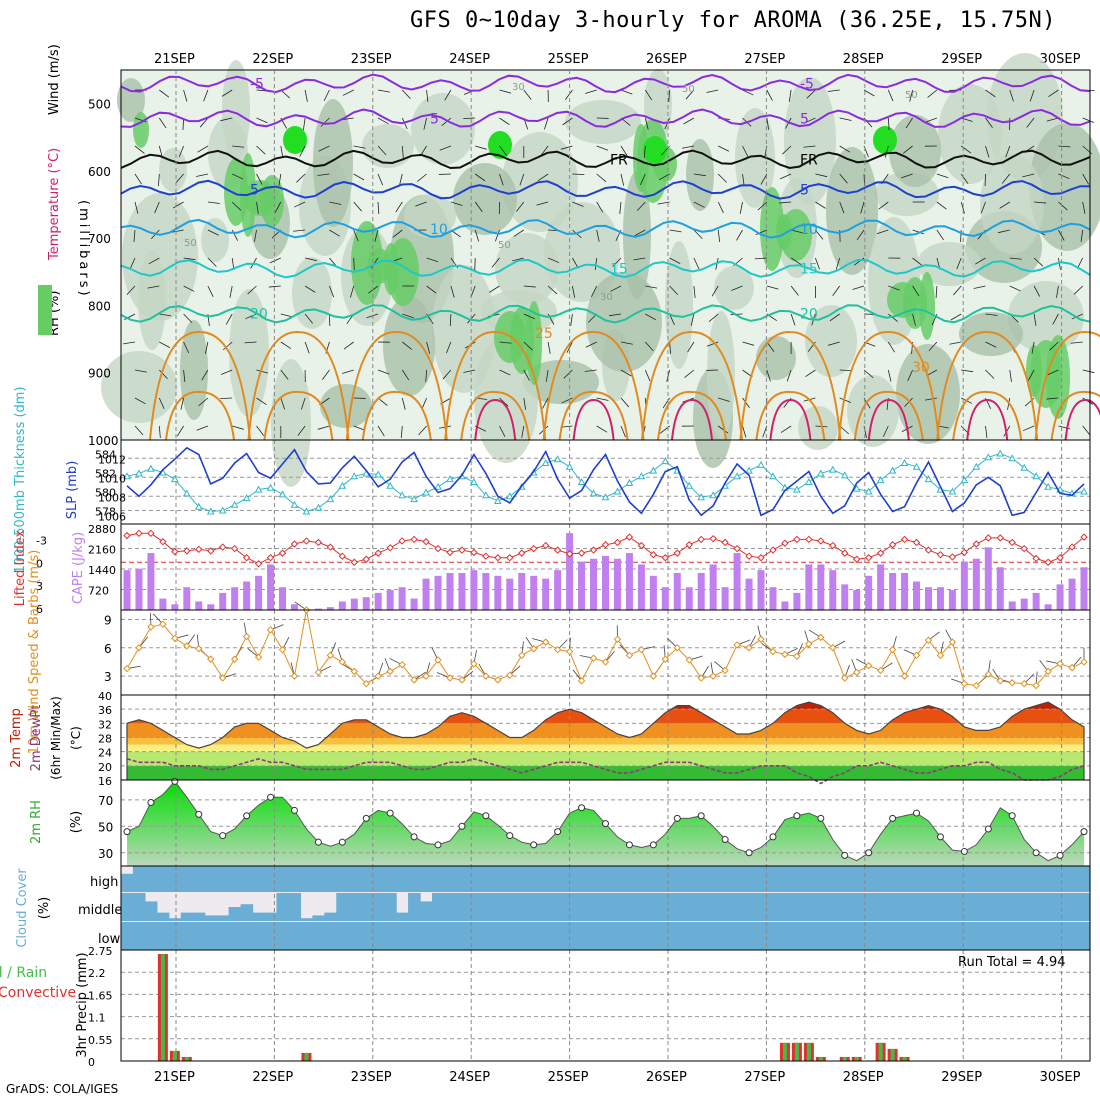 This screenshot has height=1100, width=1100. Describe the element at coordinates (39, 586) in the screenshot. I see `li-tick-label: 3` at that location.